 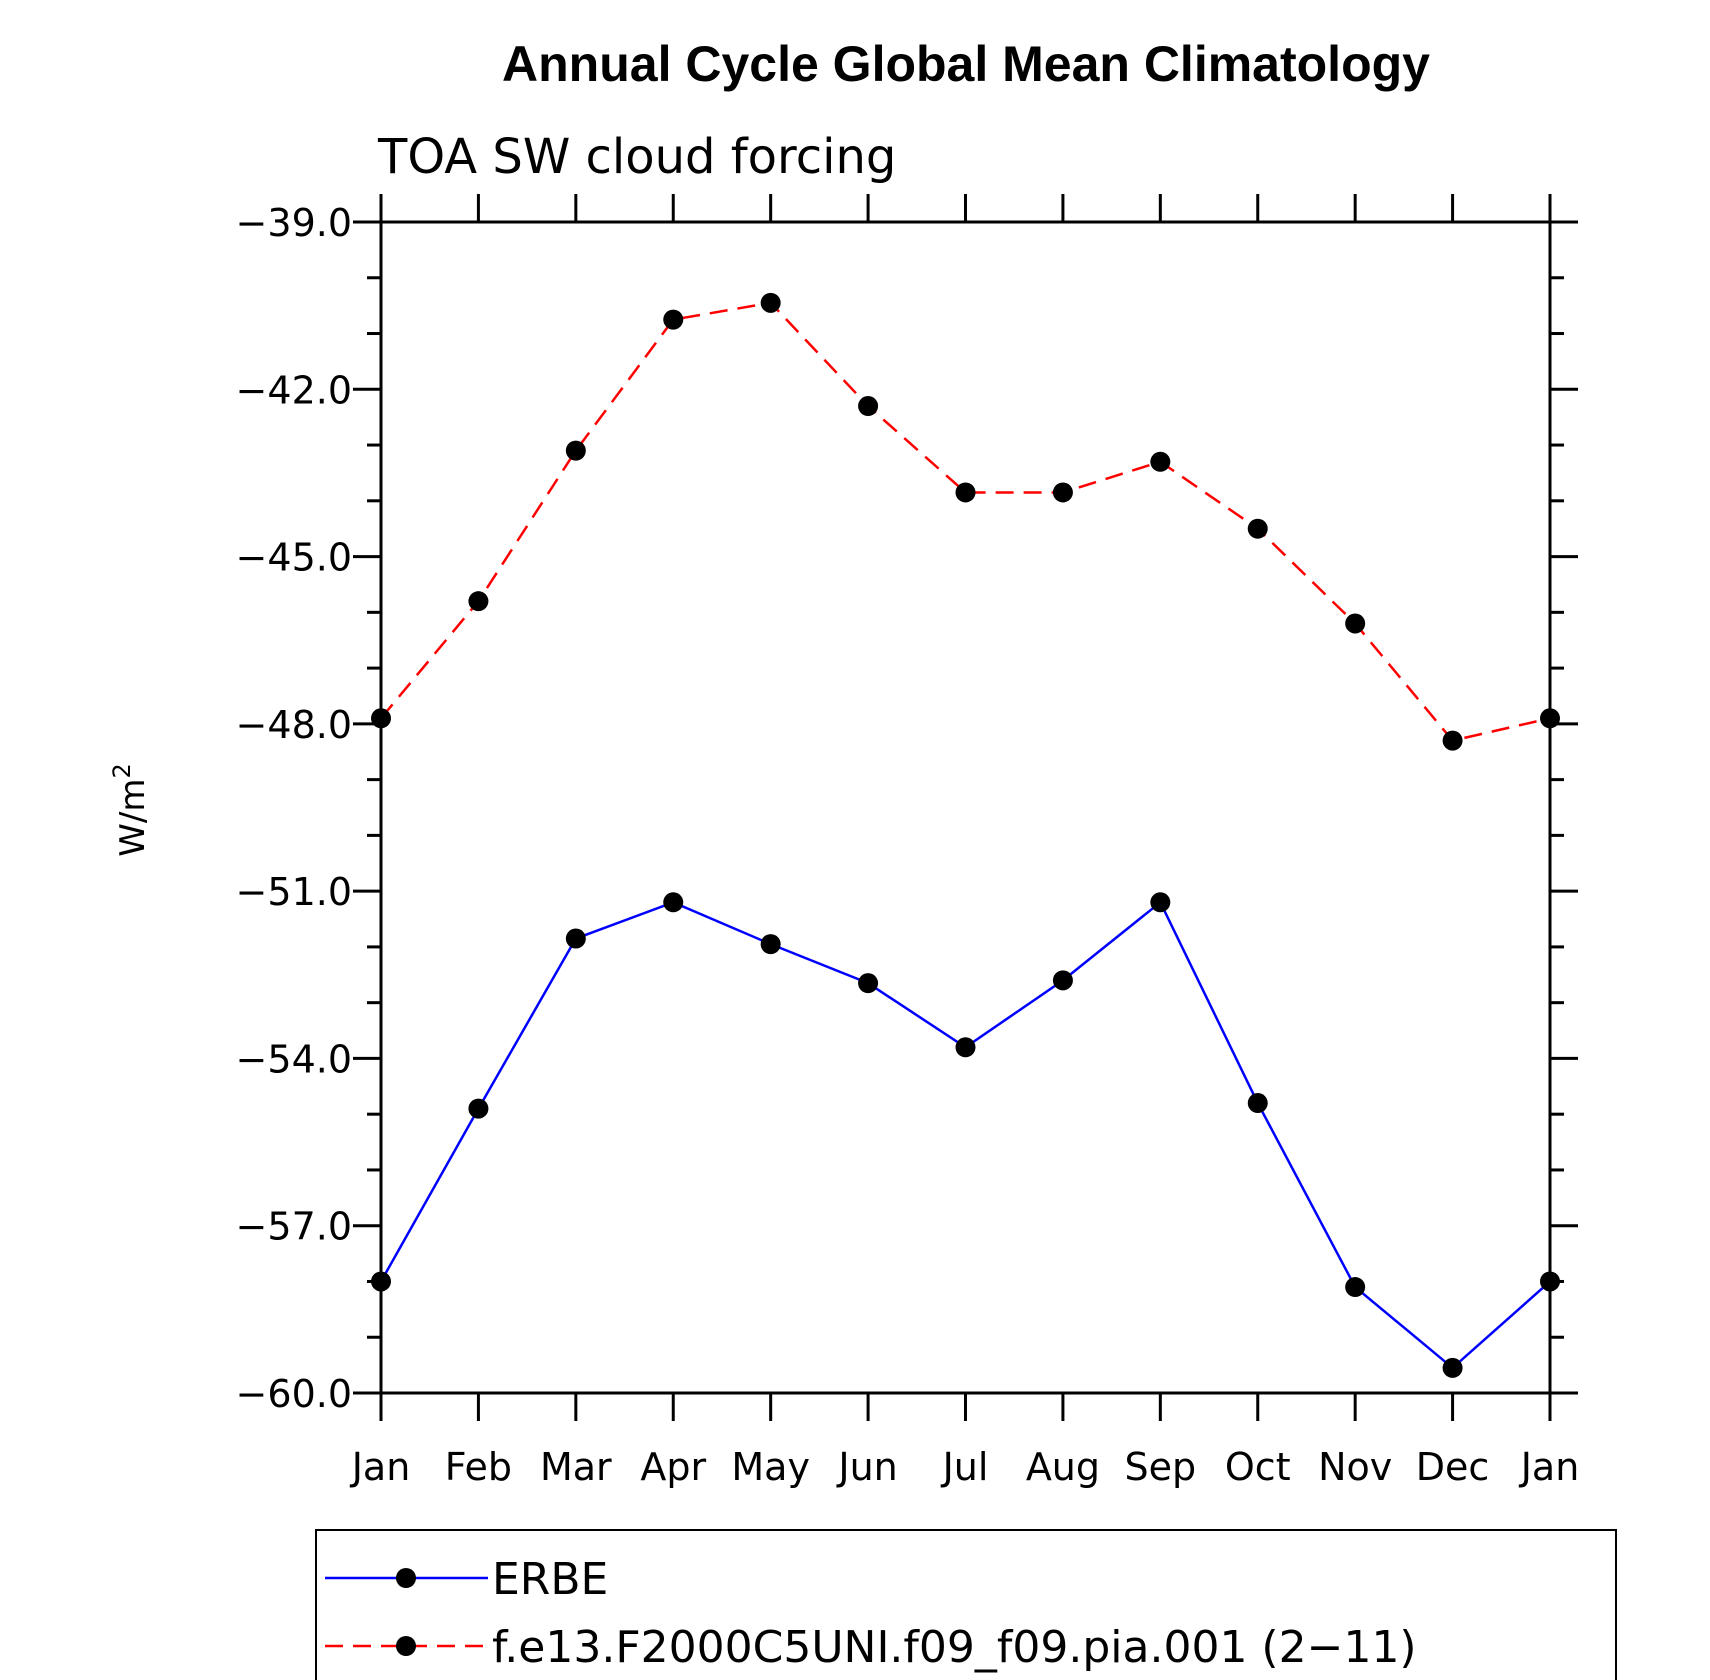 What do you see at coordinates (966, 64) in the screenshot?
I see `chart-title: Annual Cycle Global Mean Climatology` at bounding box center [966, 64].